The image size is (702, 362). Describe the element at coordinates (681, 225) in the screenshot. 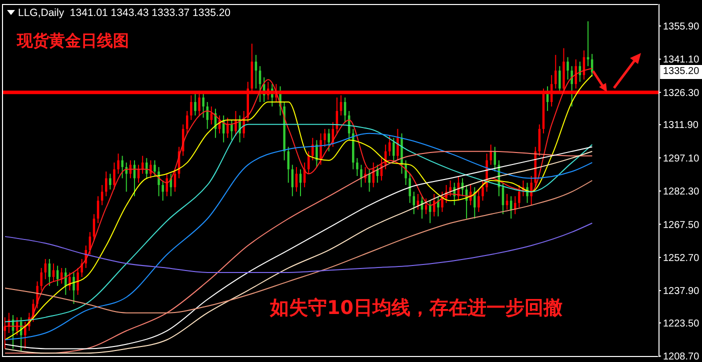

I see `y-tick-label: 1267.50` at that location.